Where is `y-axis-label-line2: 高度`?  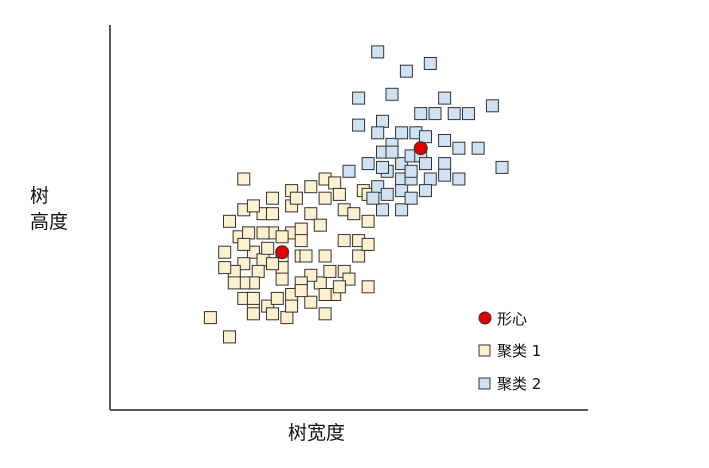 y-axis-label-line2: 高度 is located at coordinates (49, 222).